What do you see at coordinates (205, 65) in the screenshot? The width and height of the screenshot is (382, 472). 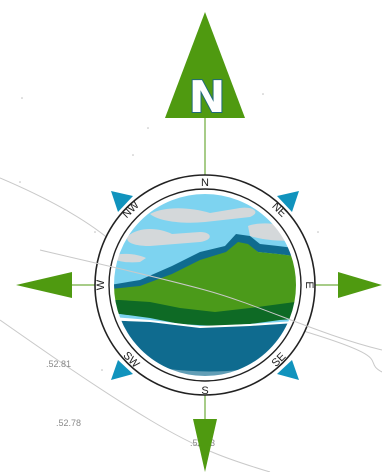 I see `north-arrow-shape` at bounding box center [205, 65].